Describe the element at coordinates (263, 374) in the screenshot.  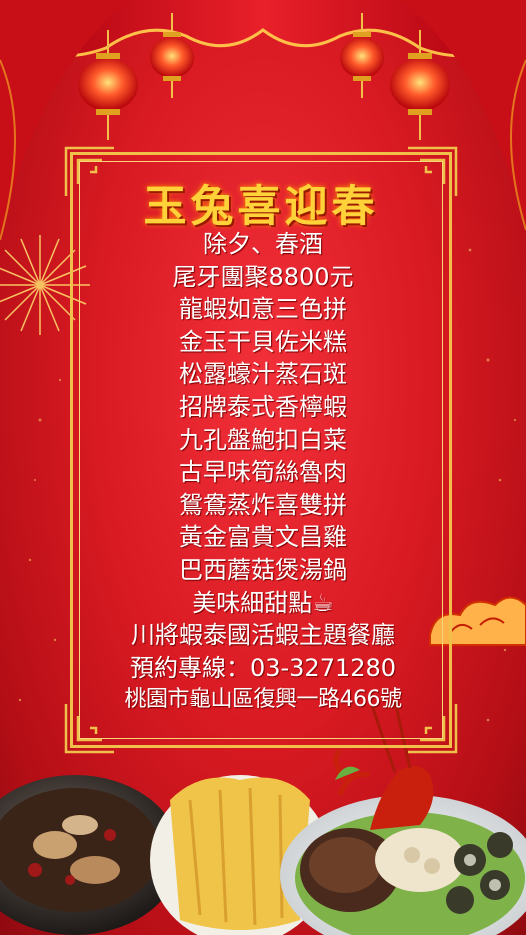
I see `menu-line-dish: 松露蠔汁蒸石斑` at that location.